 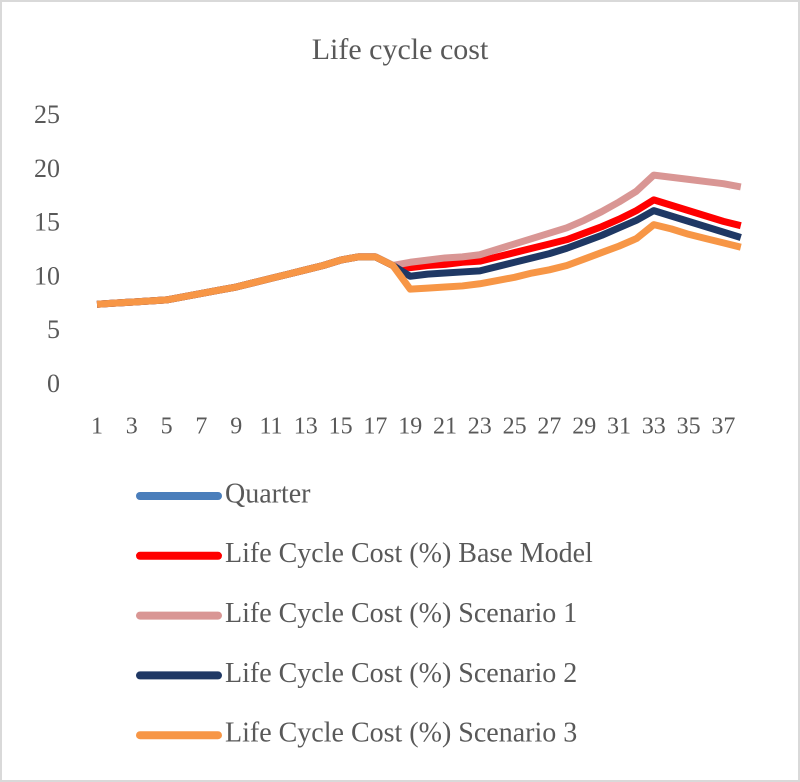 What do you see at coordinates (53, 329) in the screenshot?
I see `y-tick-label: 5` at bounding box center [53, 329].